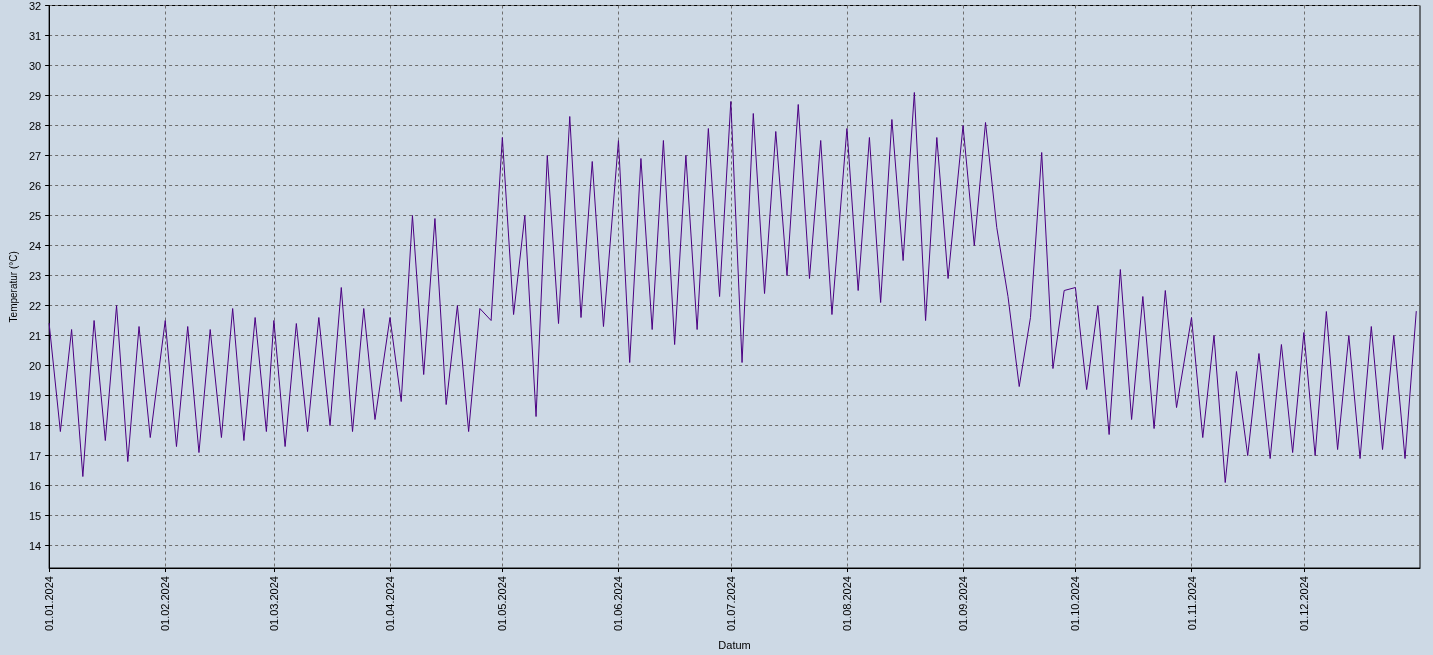  Describe the element at coordinates (49, 604) in the screenshot. I see `x-tick-label: 01.01.2024` at that location.